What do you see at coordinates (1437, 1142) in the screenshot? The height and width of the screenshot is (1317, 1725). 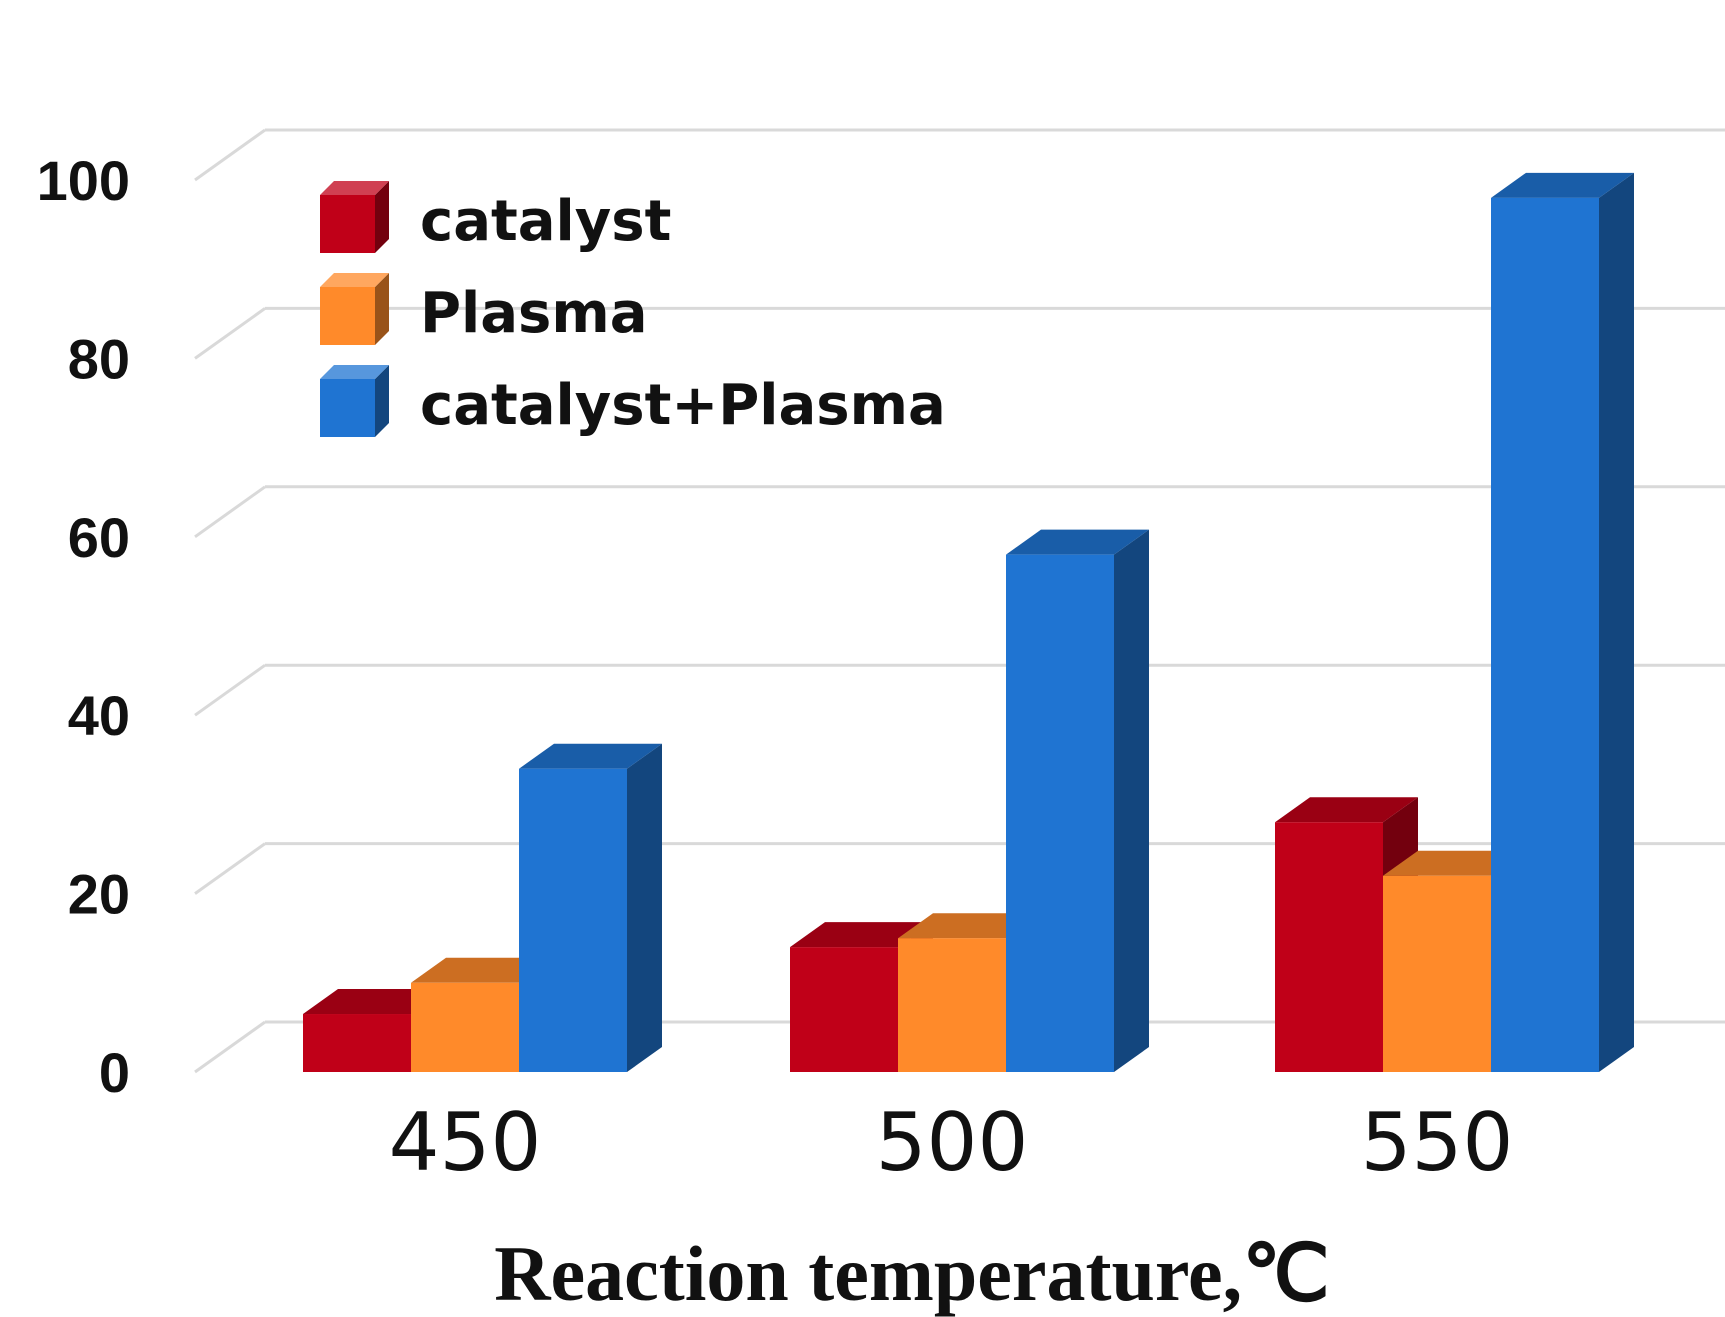 I see `x-tick-label: 550` at bounding box center [1437, 1142].